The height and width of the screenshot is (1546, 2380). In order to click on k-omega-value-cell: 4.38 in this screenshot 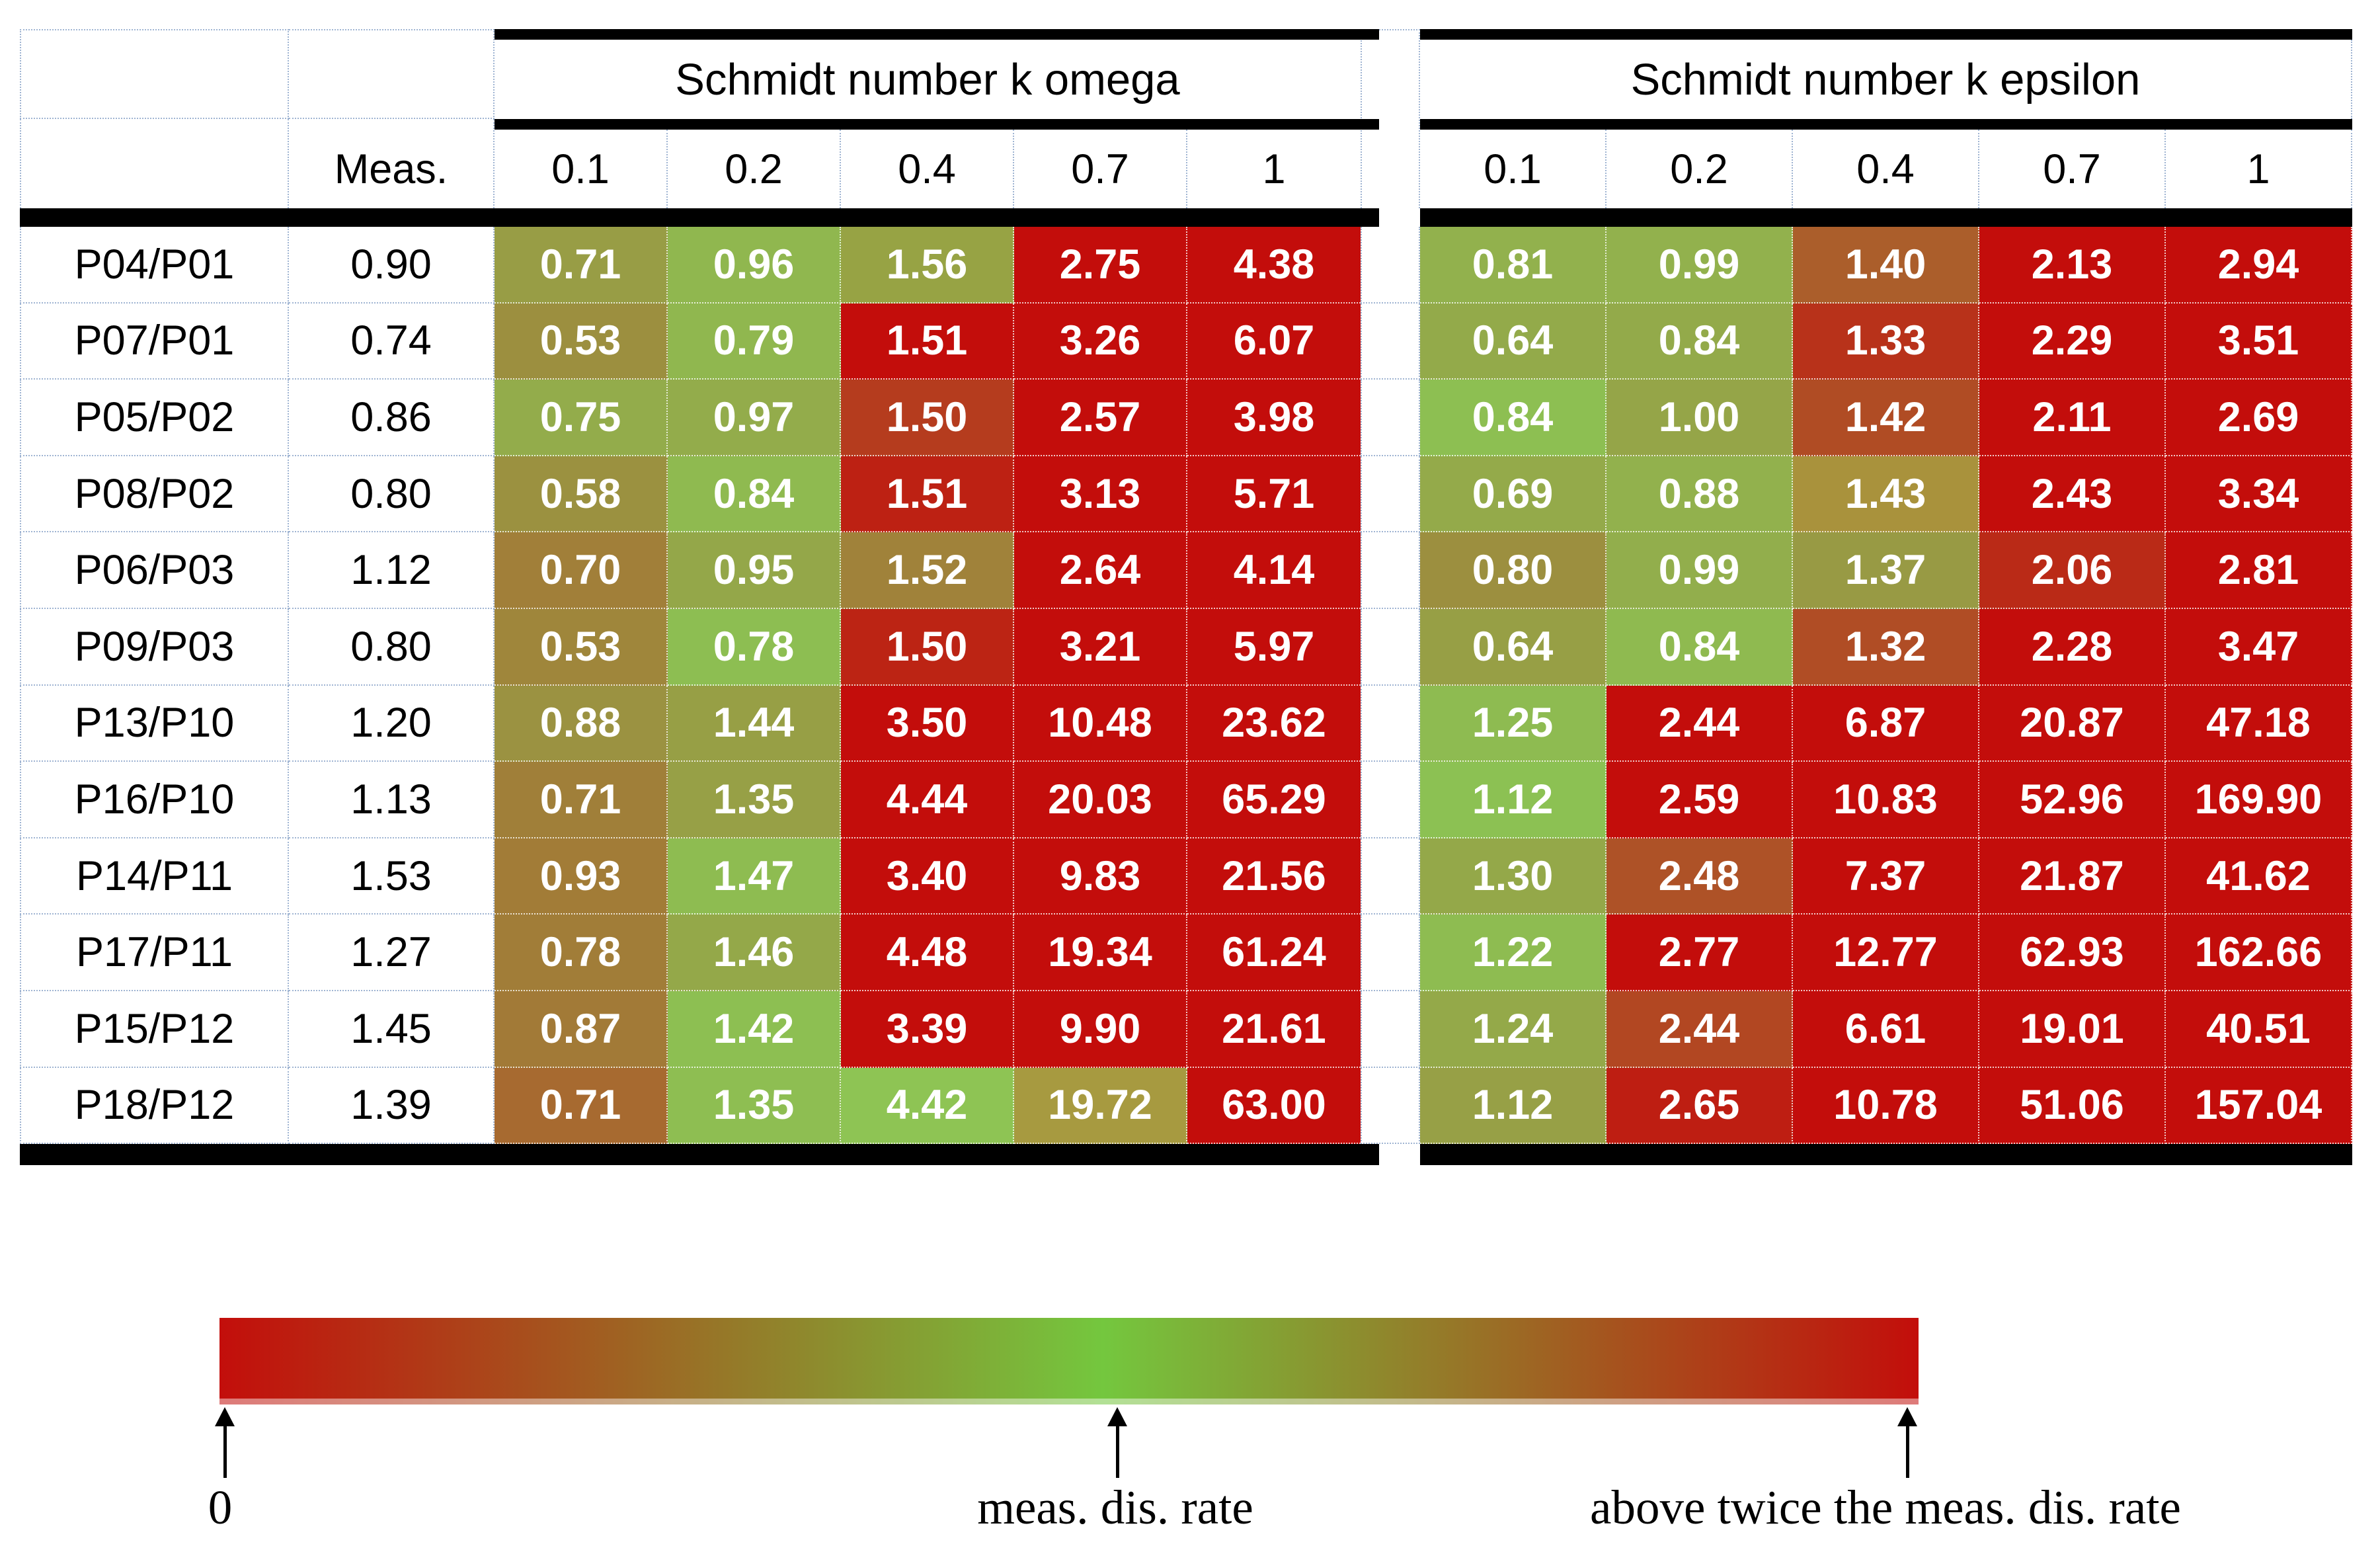, I will do `click(1274, 265)`.